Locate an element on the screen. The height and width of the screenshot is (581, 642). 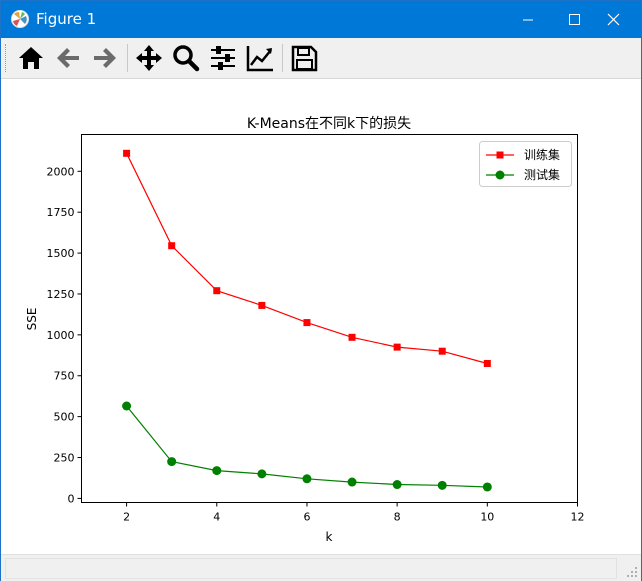
close-button is located at coordinates (618, 19).